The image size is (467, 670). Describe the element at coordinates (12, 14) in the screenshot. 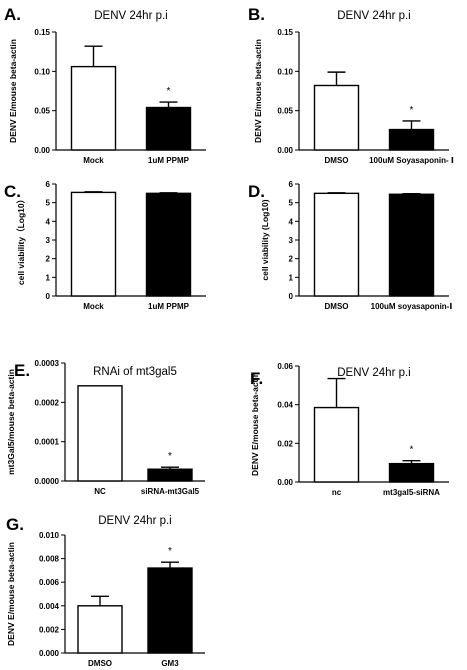

I see `panel-letter: A.` at that location.